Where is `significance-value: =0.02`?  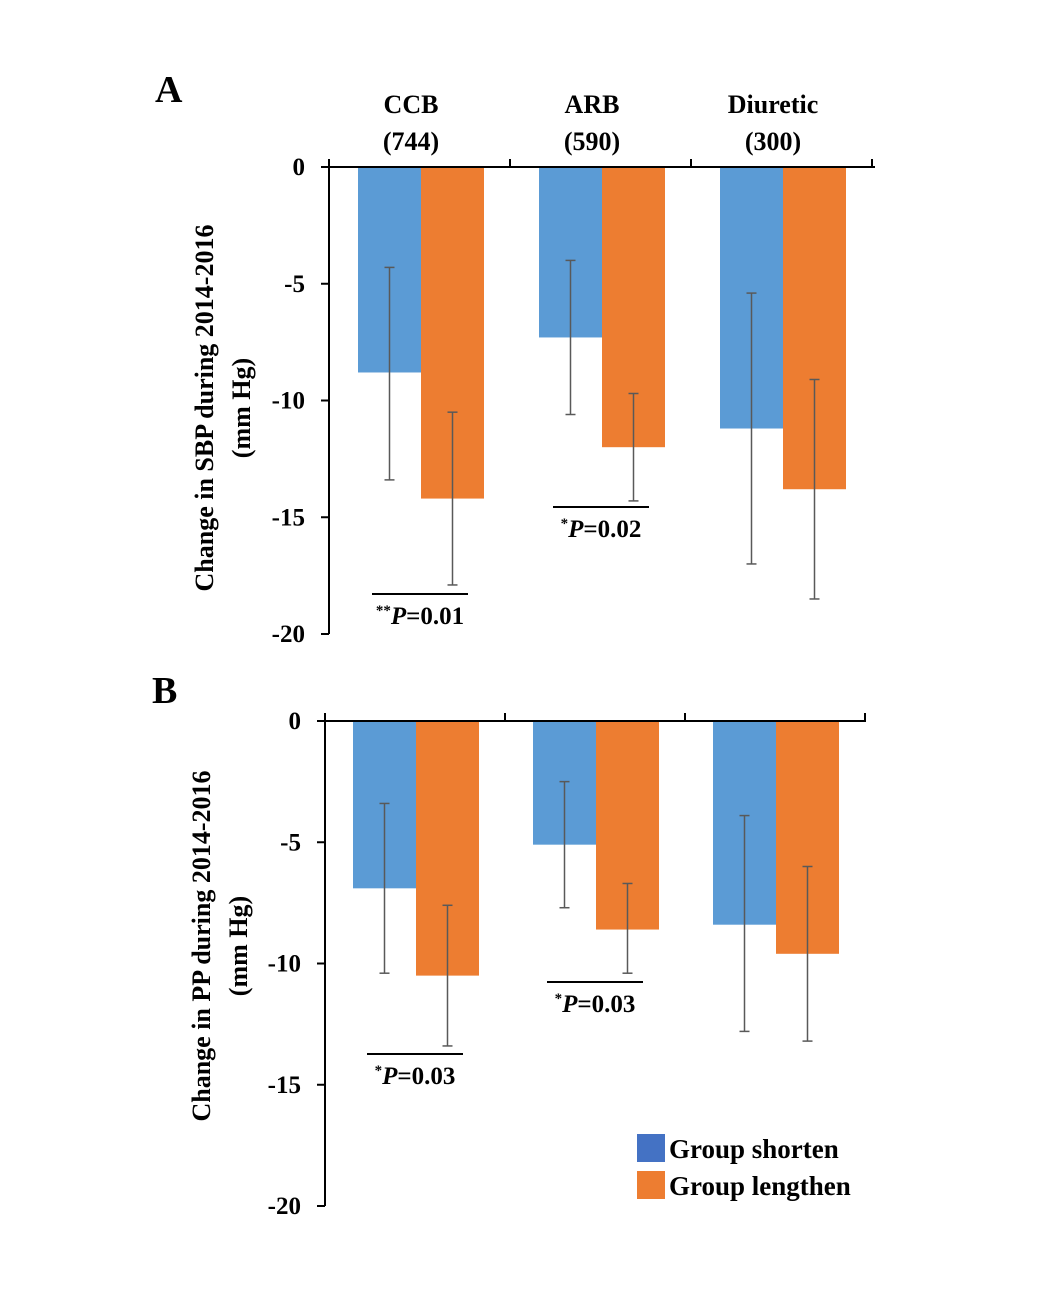
significance-value: =0.02 is located at coordinates (612, 529).